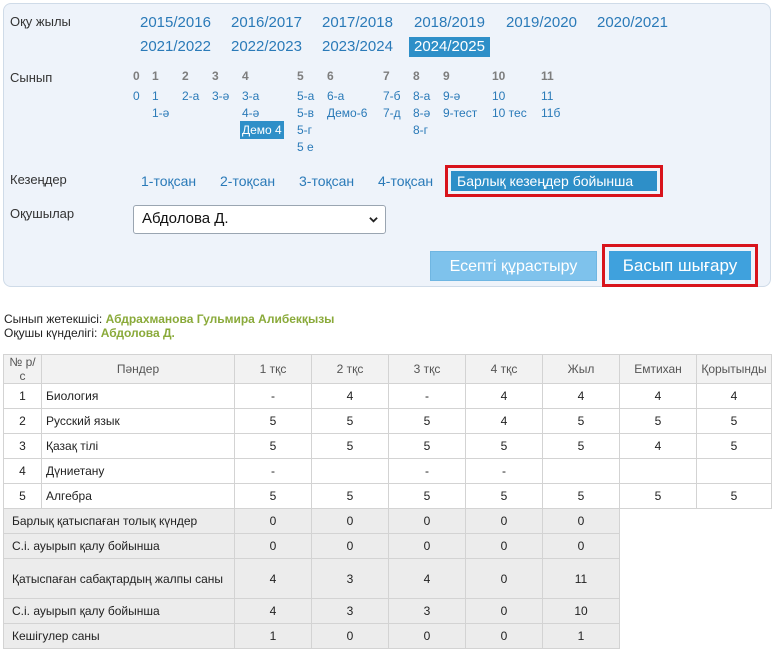 The width and height of the screenshot is (775, 649). I want to click on class-link-0: 0, so click(136, 96).